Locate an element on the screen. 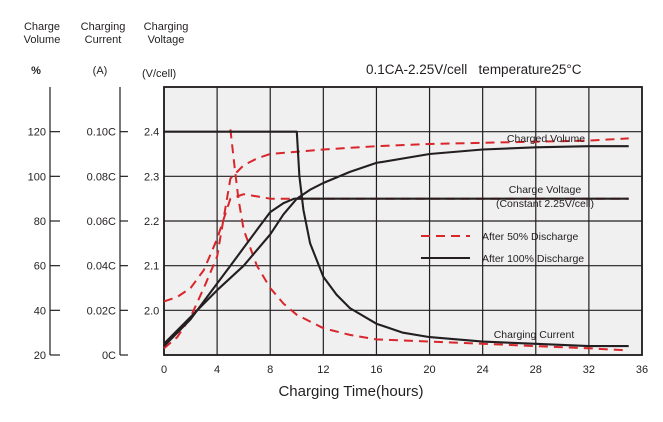 Image resolution: width=663 pixels, height=422 pixels. charging-voltage-tick-label-2: 2.2 is located at coordinates (151, 222).